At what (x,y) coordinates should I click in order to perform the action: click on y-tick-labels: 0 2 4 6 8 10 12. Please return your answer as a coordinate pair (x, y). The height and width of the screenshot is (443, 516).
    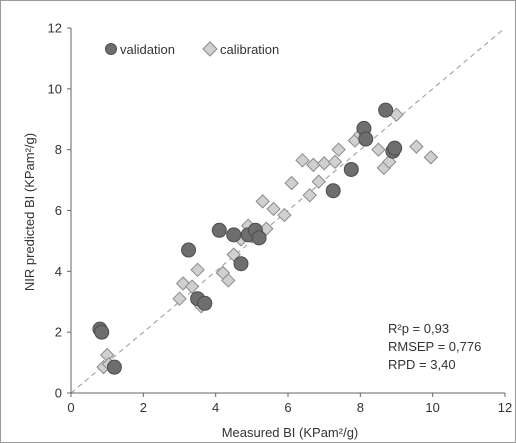
    Looking at the image, I should click on (55, 211).